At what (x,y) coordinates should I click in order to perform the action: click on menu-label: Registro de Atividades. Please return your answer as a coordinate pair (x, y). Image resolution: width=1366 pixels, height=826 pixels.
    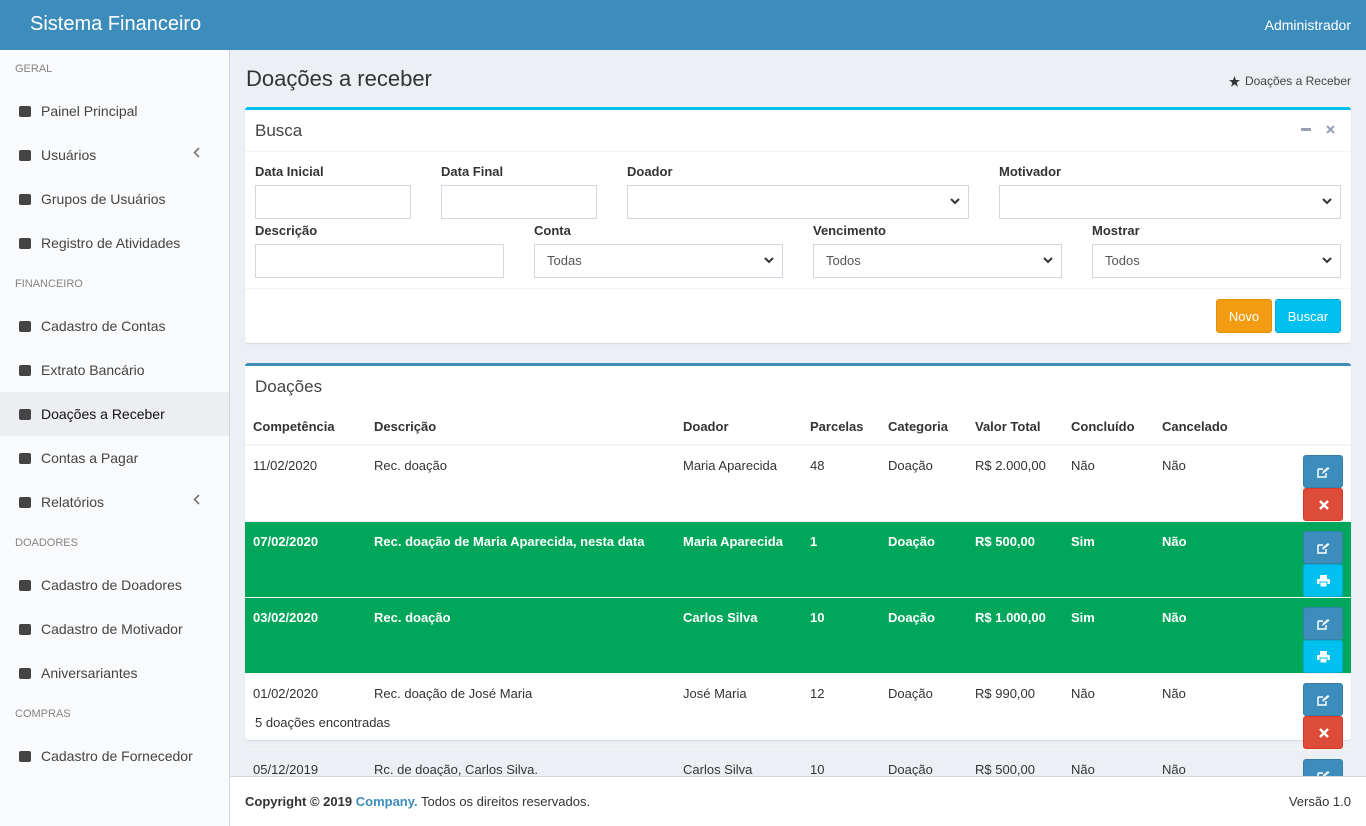
    Looking at the image, I should click on (111, 243).